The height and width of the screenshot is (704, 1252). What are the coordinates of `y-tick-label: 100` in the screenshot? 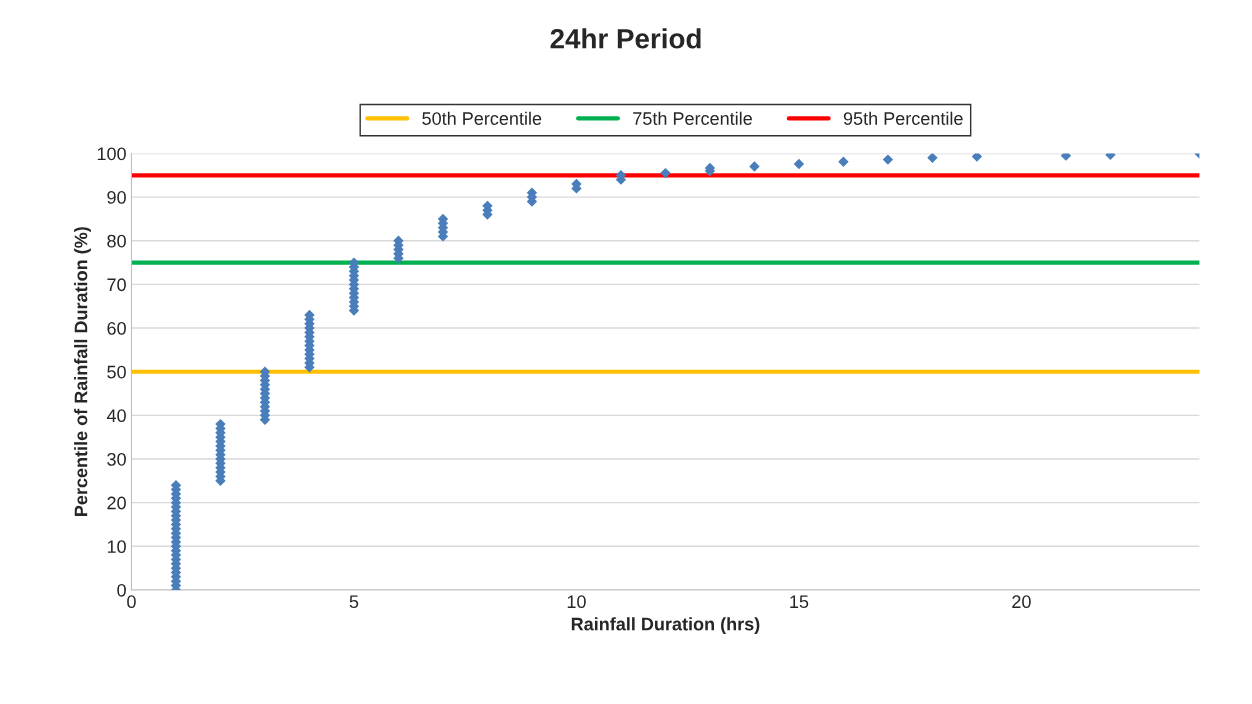 It's located at (111, 154).